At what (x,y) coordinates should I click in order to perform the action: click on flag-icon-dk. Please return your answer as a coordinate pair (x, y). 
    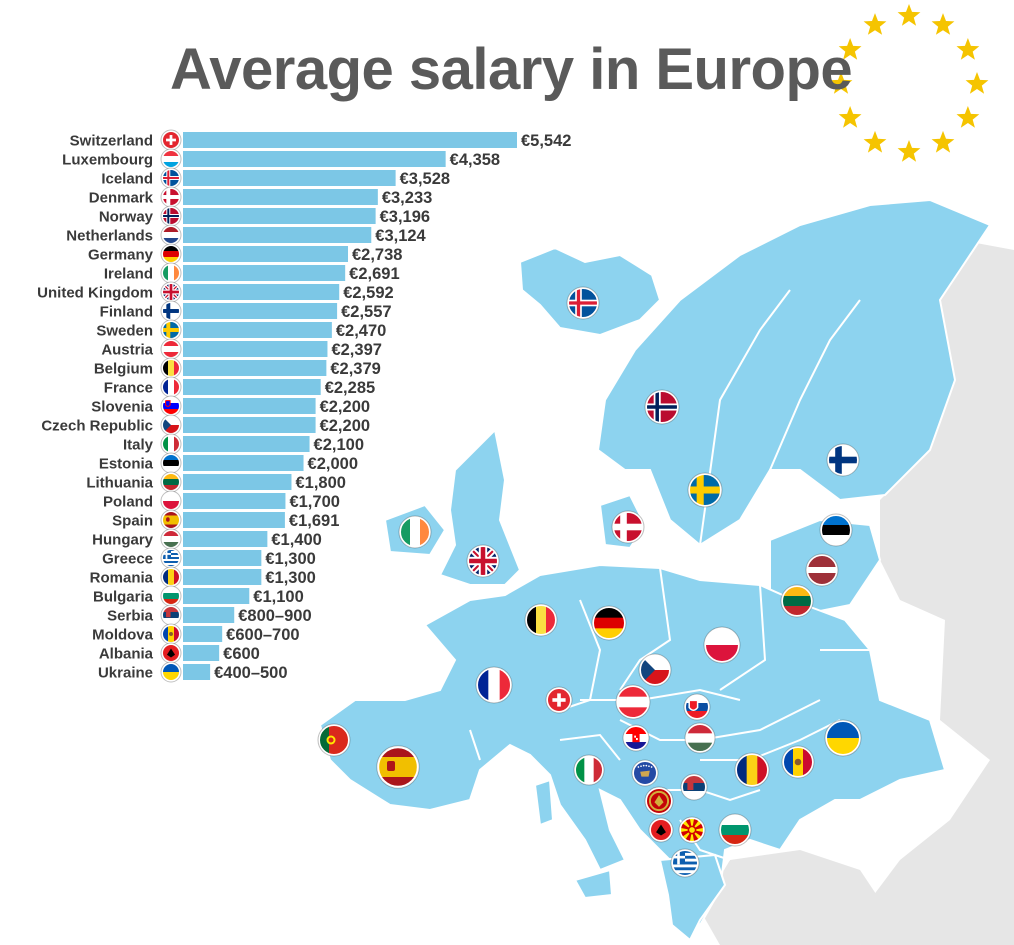
    Looking at the image, I should click on (171, 197).